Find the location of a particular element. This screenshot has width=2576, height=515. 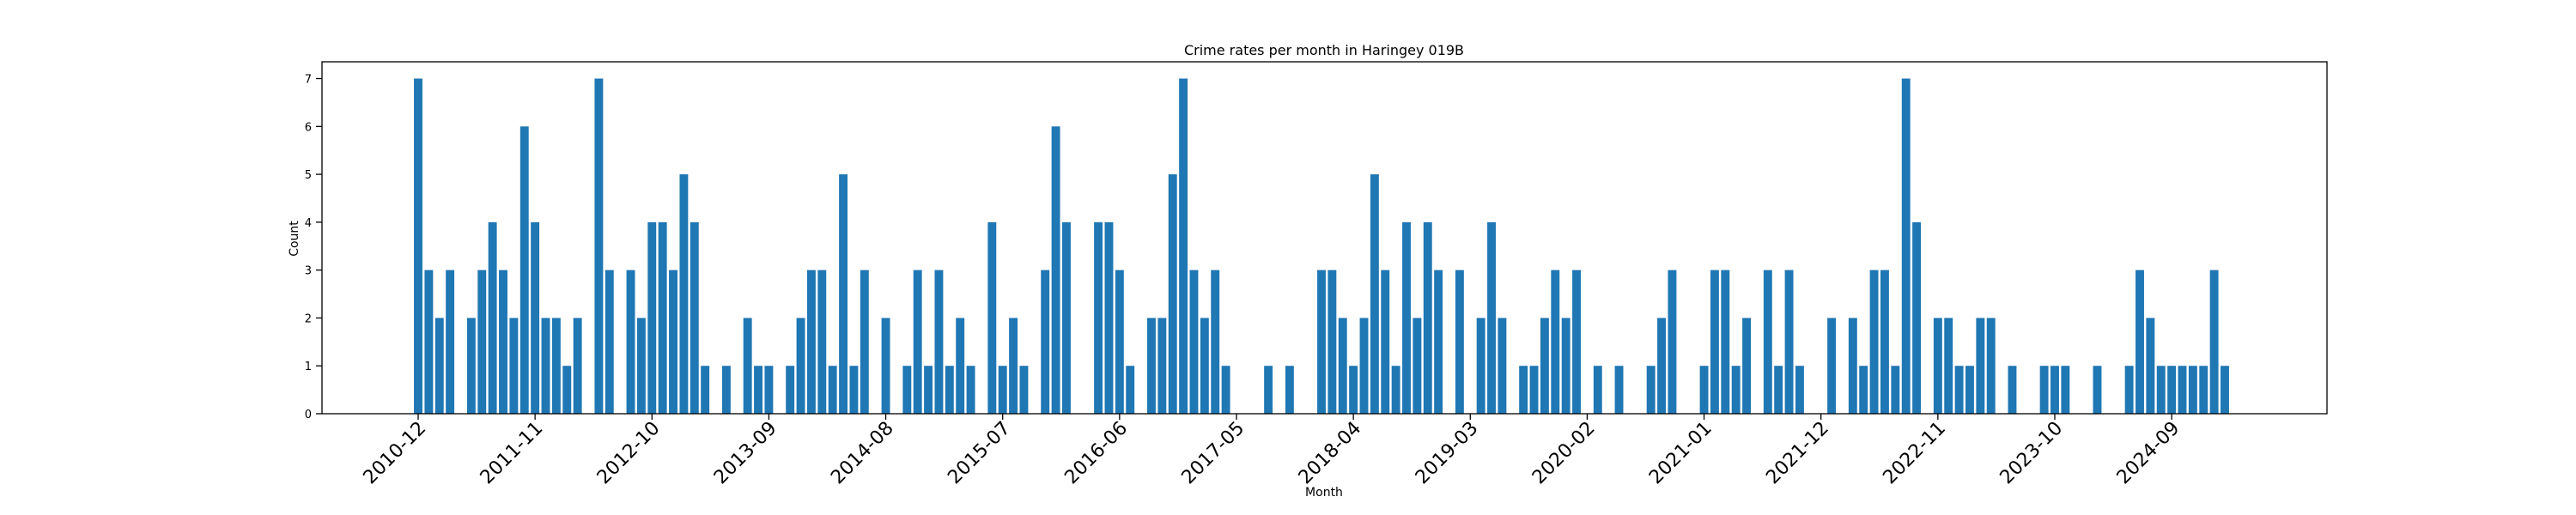

x-tick-label: 2022-11 is located at coordinates (1915, 453).